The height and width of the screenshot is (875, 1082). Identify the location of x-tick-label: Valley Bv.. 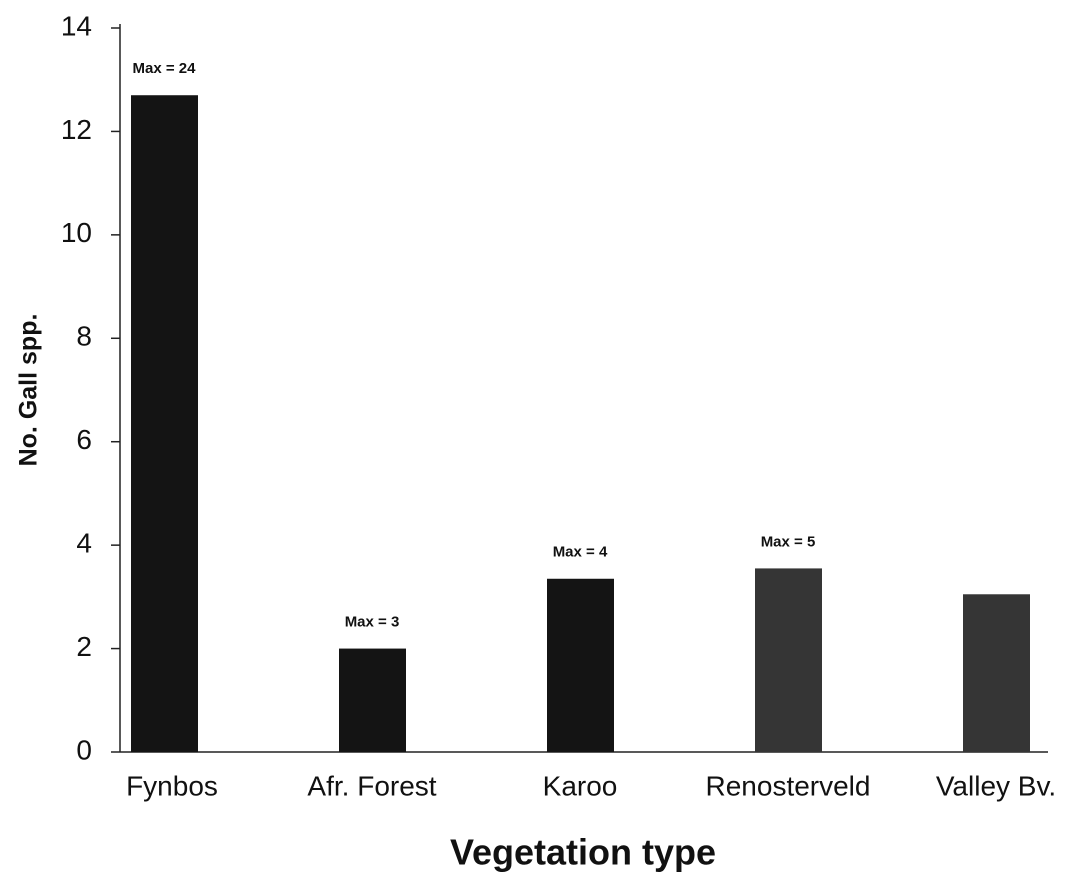
(996, 785).